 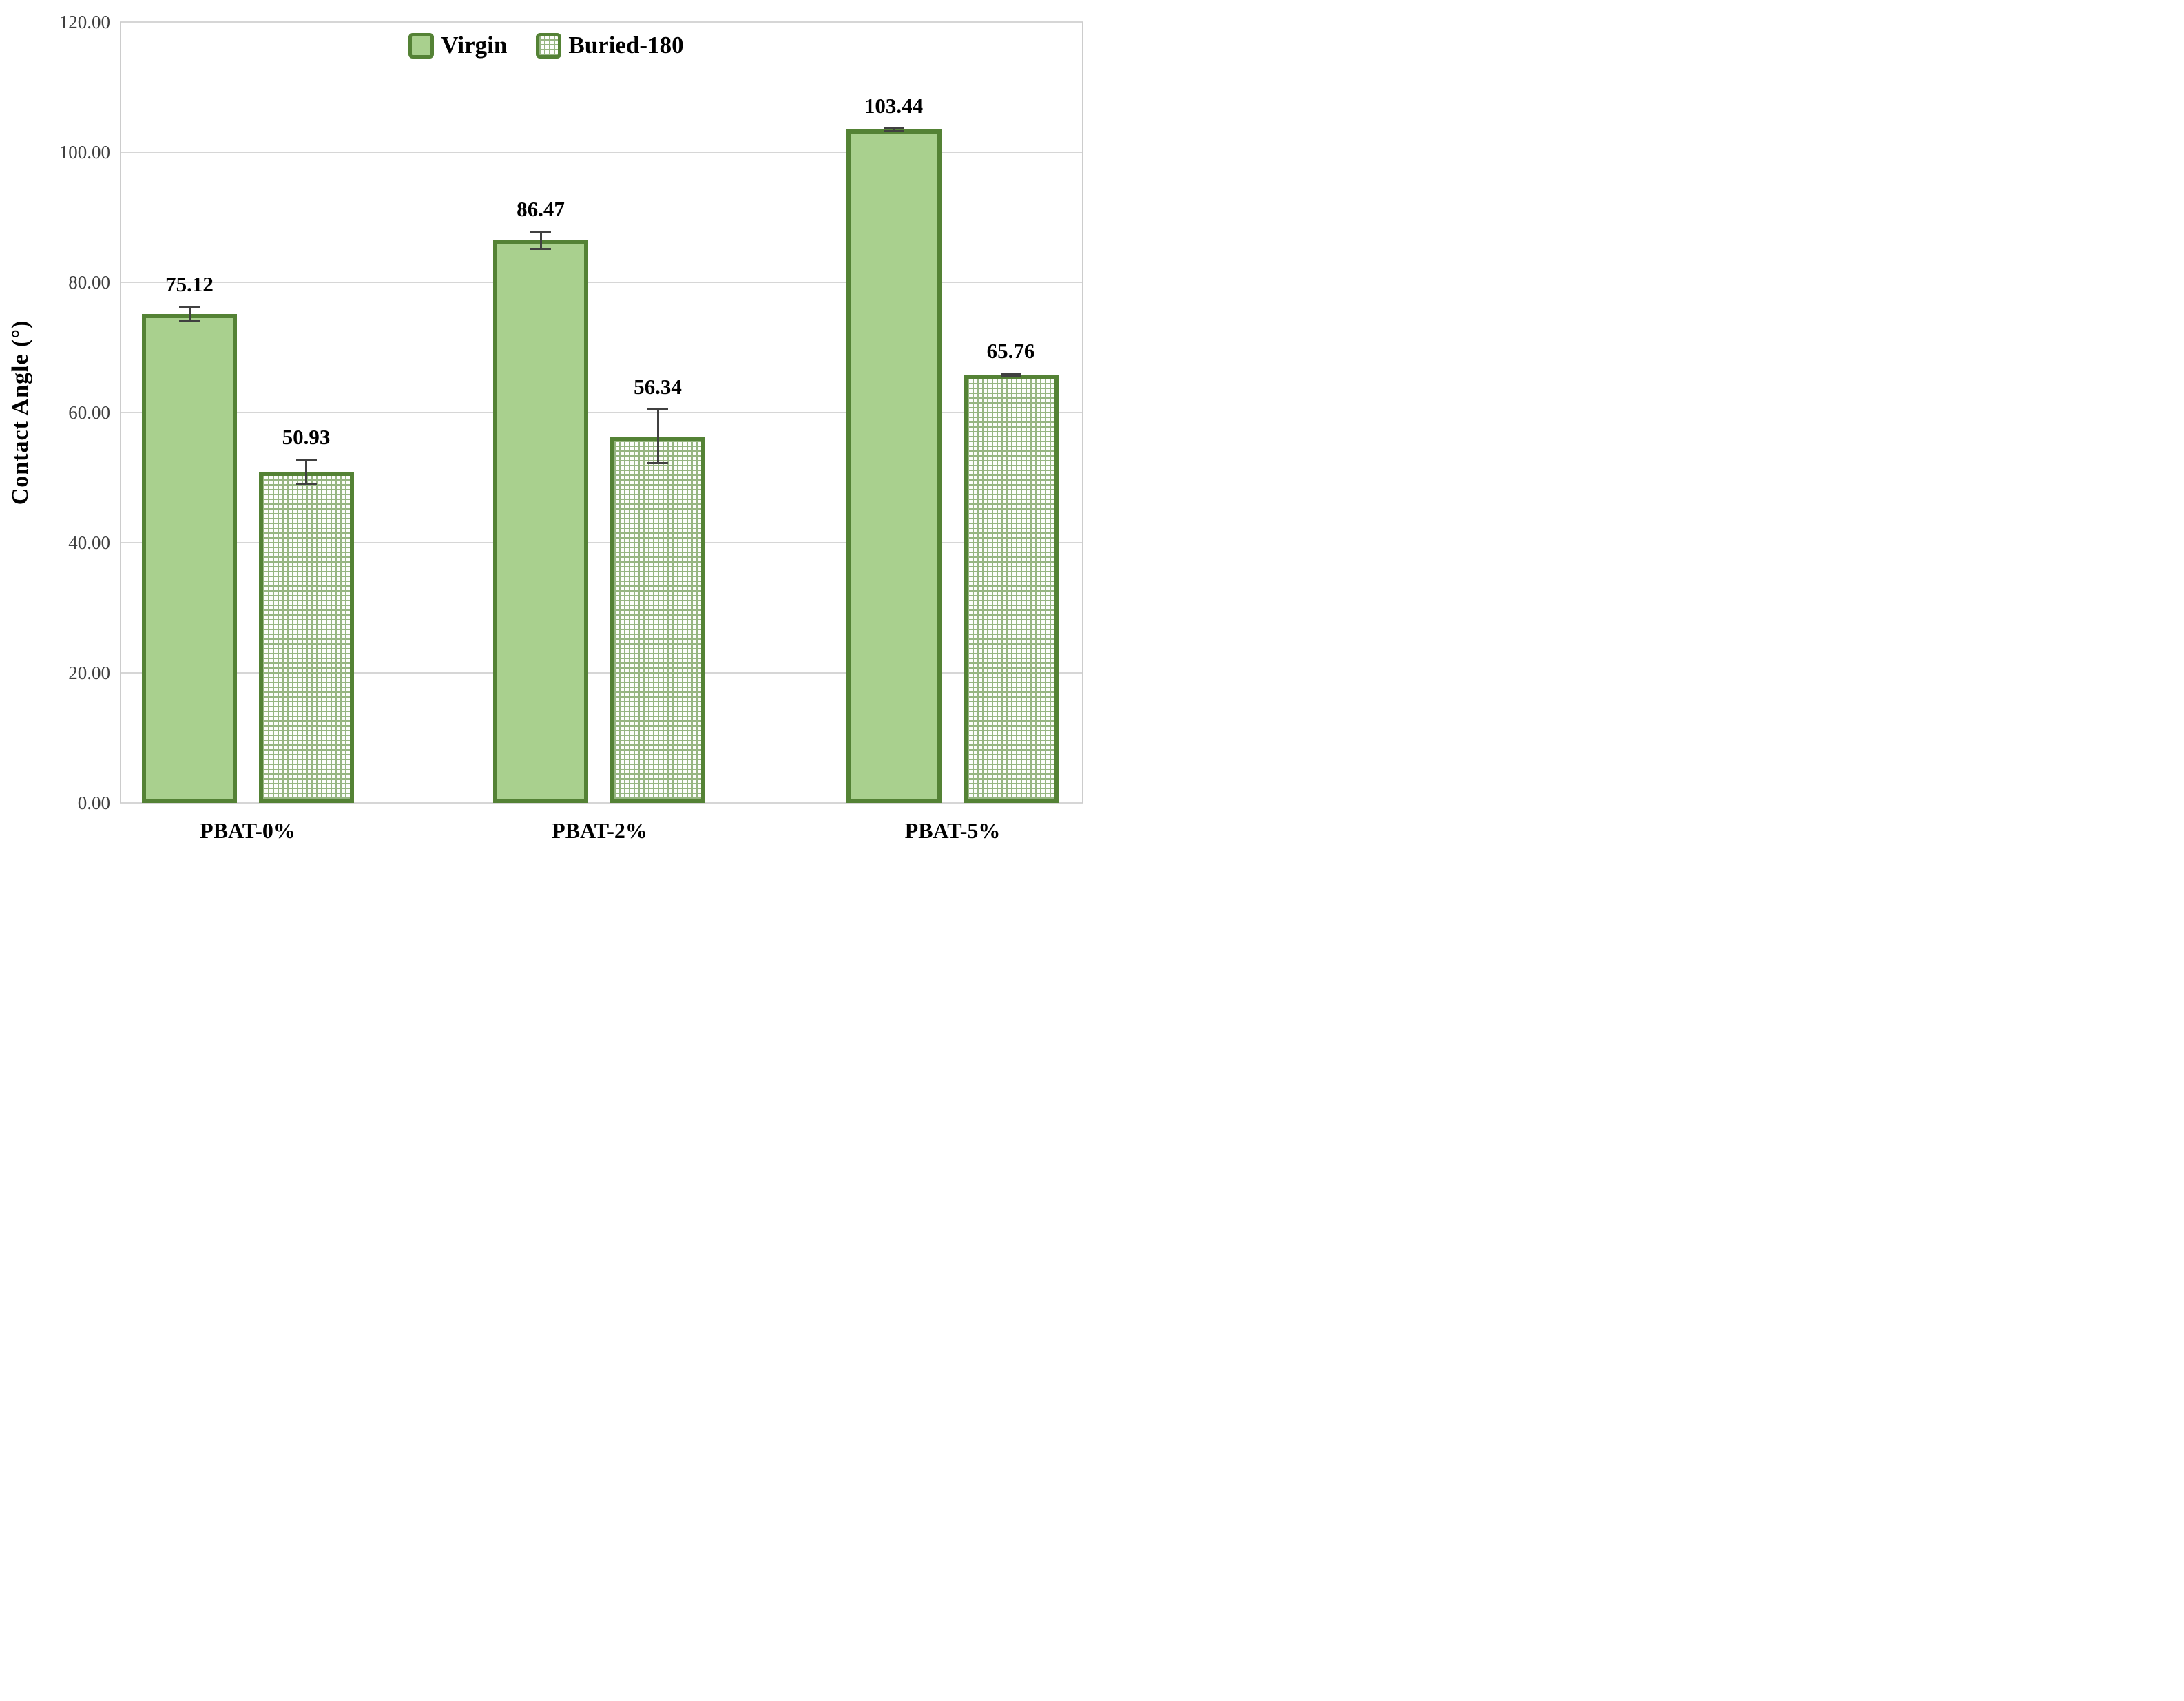 I want to click on bar-buried-180-pbat-5%, so click(x=1011, y=589).